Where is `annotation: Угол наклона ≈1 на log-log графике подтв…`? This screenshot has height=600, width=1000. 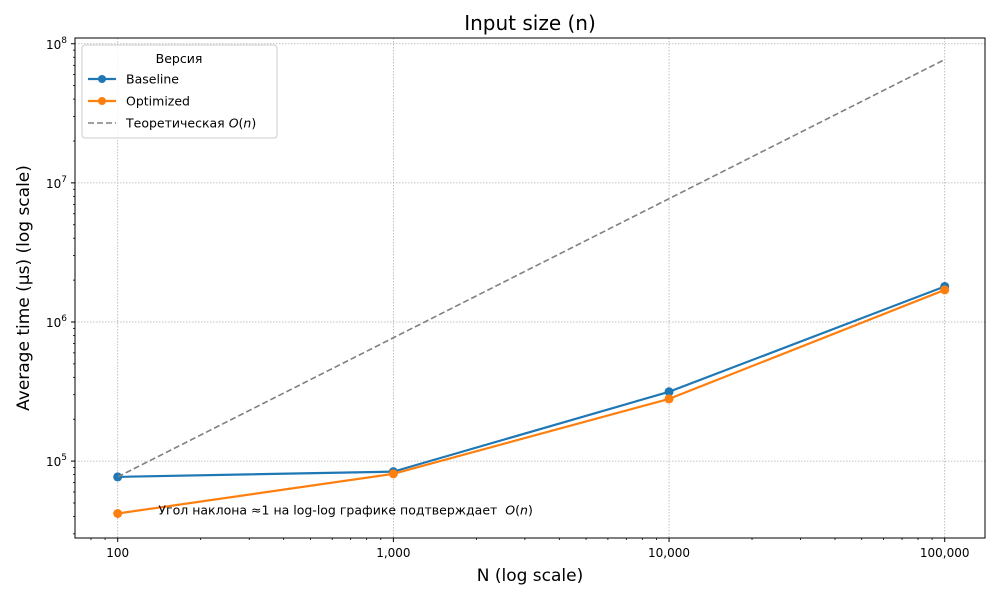 annotation: Угол наклона ≈1 на log-log графике подтв… is located at coordinates (345, 510).